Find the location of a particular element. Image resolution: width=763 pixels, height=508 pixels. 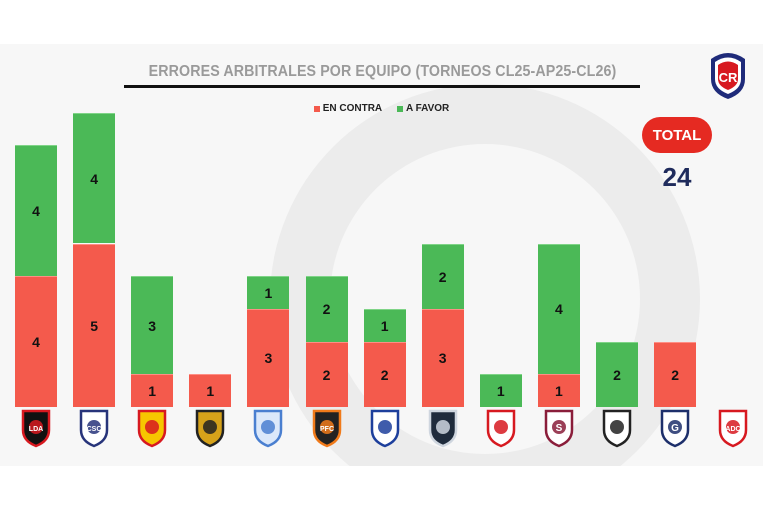

bar-a-favor-8: 2 is located at coordinates (442, 276).